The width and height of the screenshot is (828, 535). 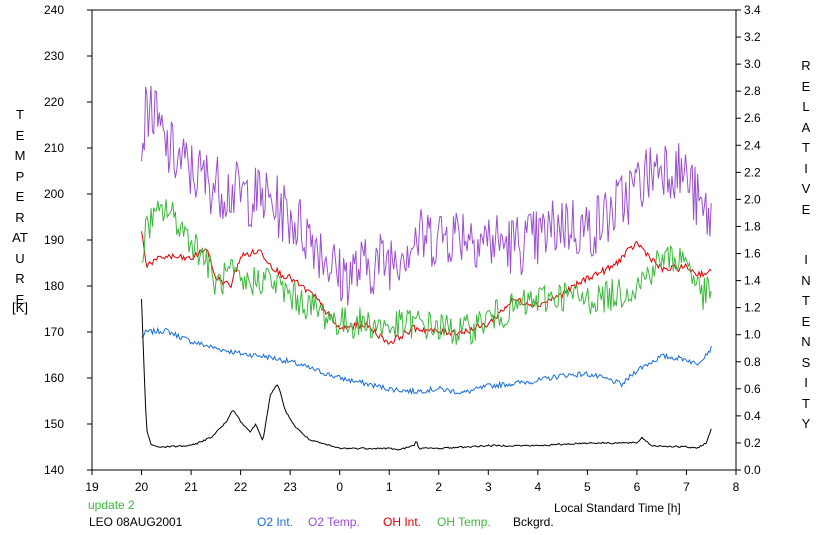 I want to click on y-right-tick-label: 2.4, so click(x=752, y=145).